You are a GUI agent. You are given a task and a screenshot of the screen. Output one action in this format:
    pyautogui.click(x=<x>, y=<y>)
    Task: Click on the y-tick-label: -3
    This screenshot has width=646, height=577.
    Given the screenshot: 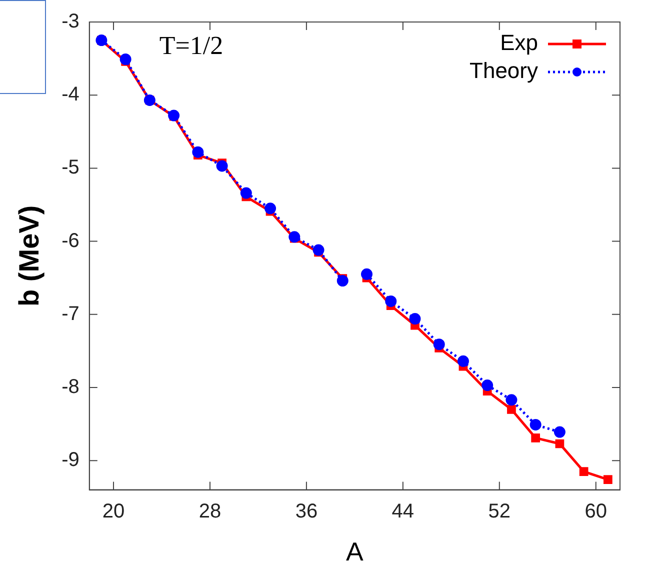 What is the action you would take?
    pyautogui.click(x=71, y=21)
    